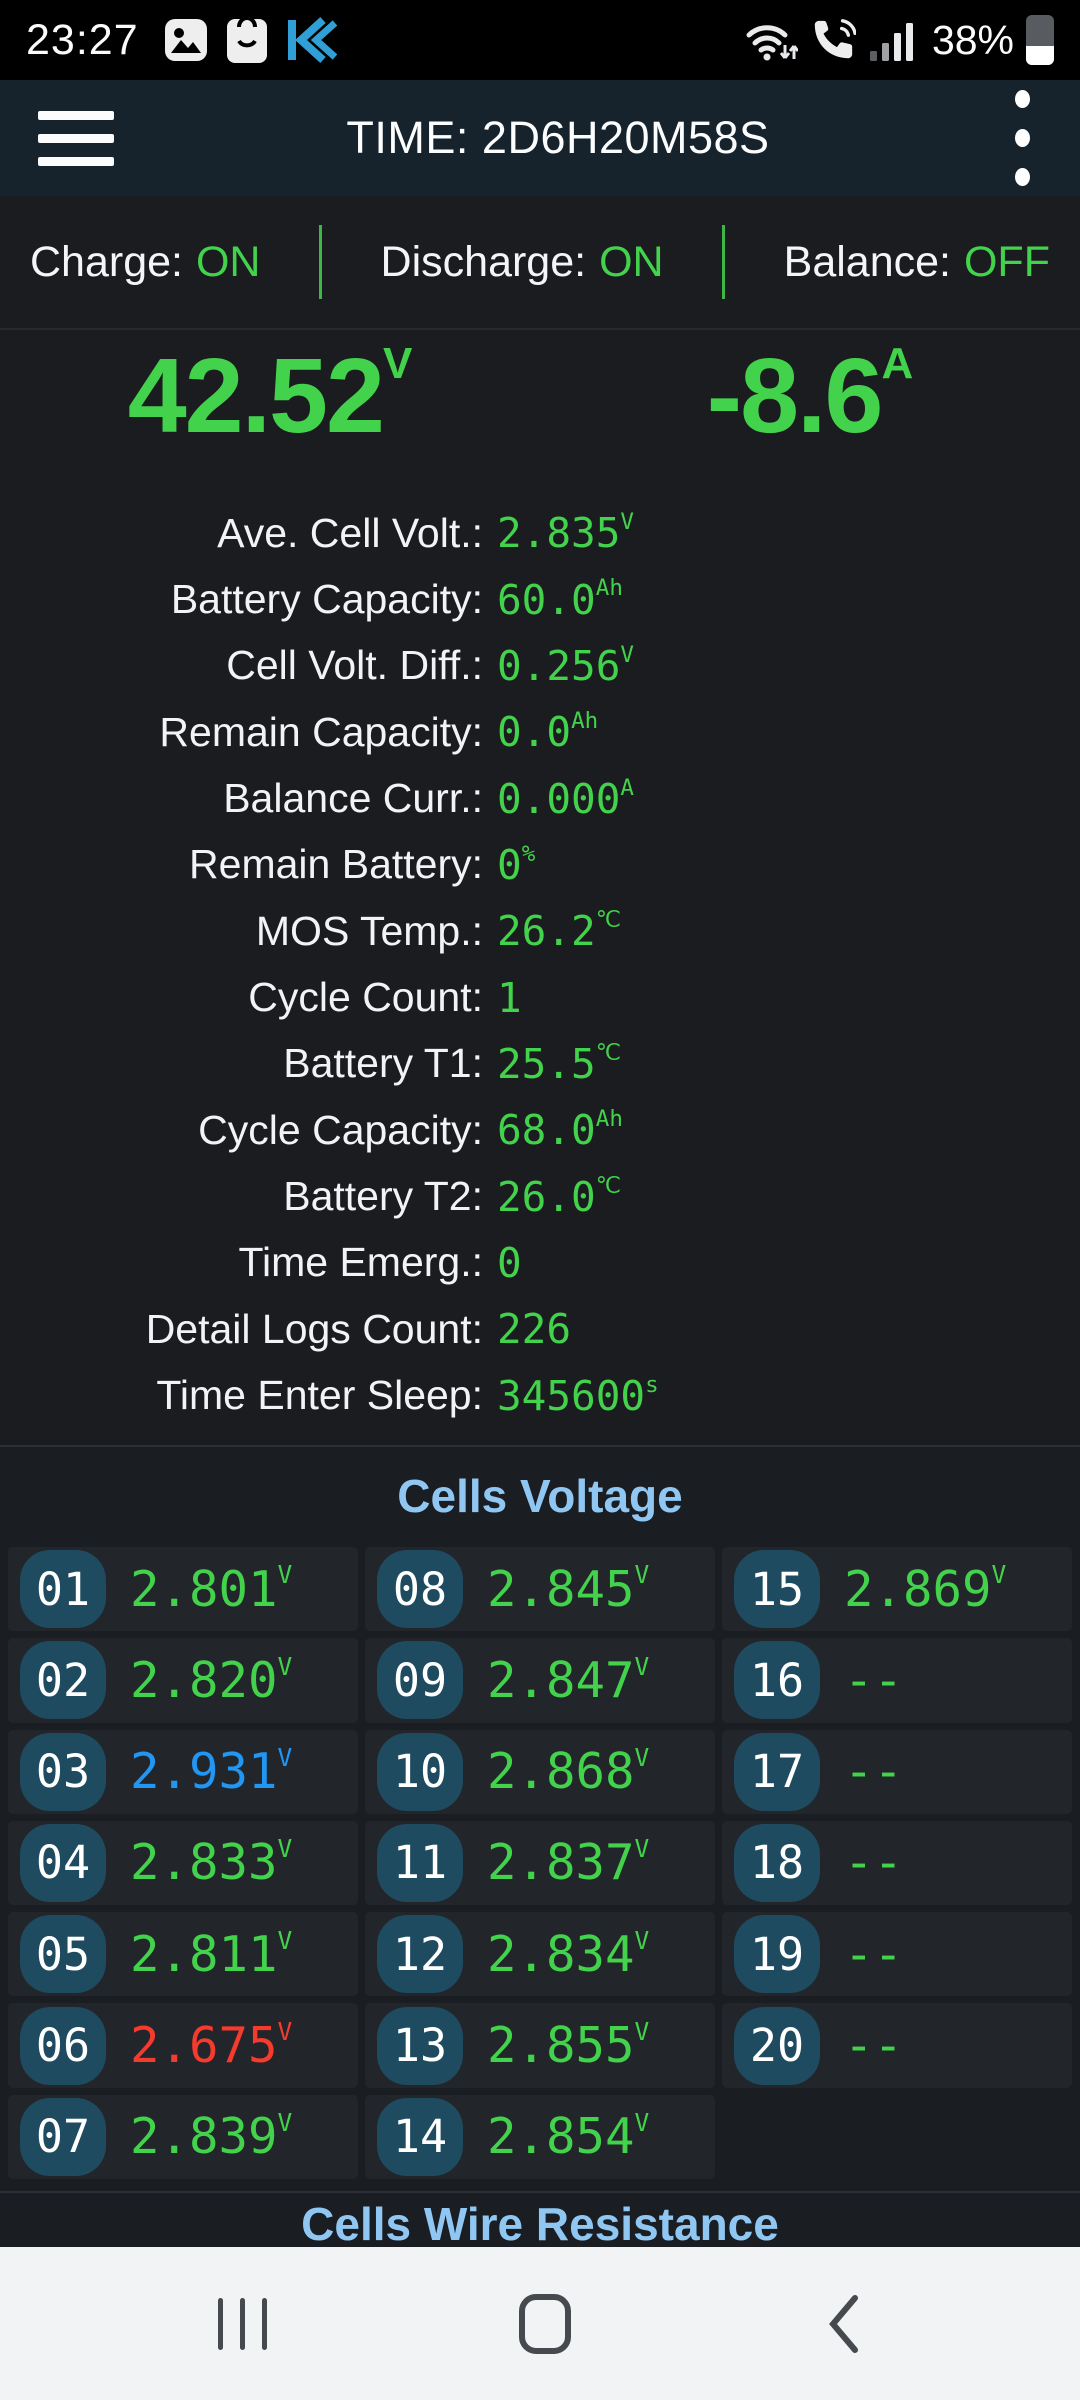 Image resolution: width=1080 pixels, height=2400 pixels. I want to click on shopping-bag-icon, so click(247, 40).